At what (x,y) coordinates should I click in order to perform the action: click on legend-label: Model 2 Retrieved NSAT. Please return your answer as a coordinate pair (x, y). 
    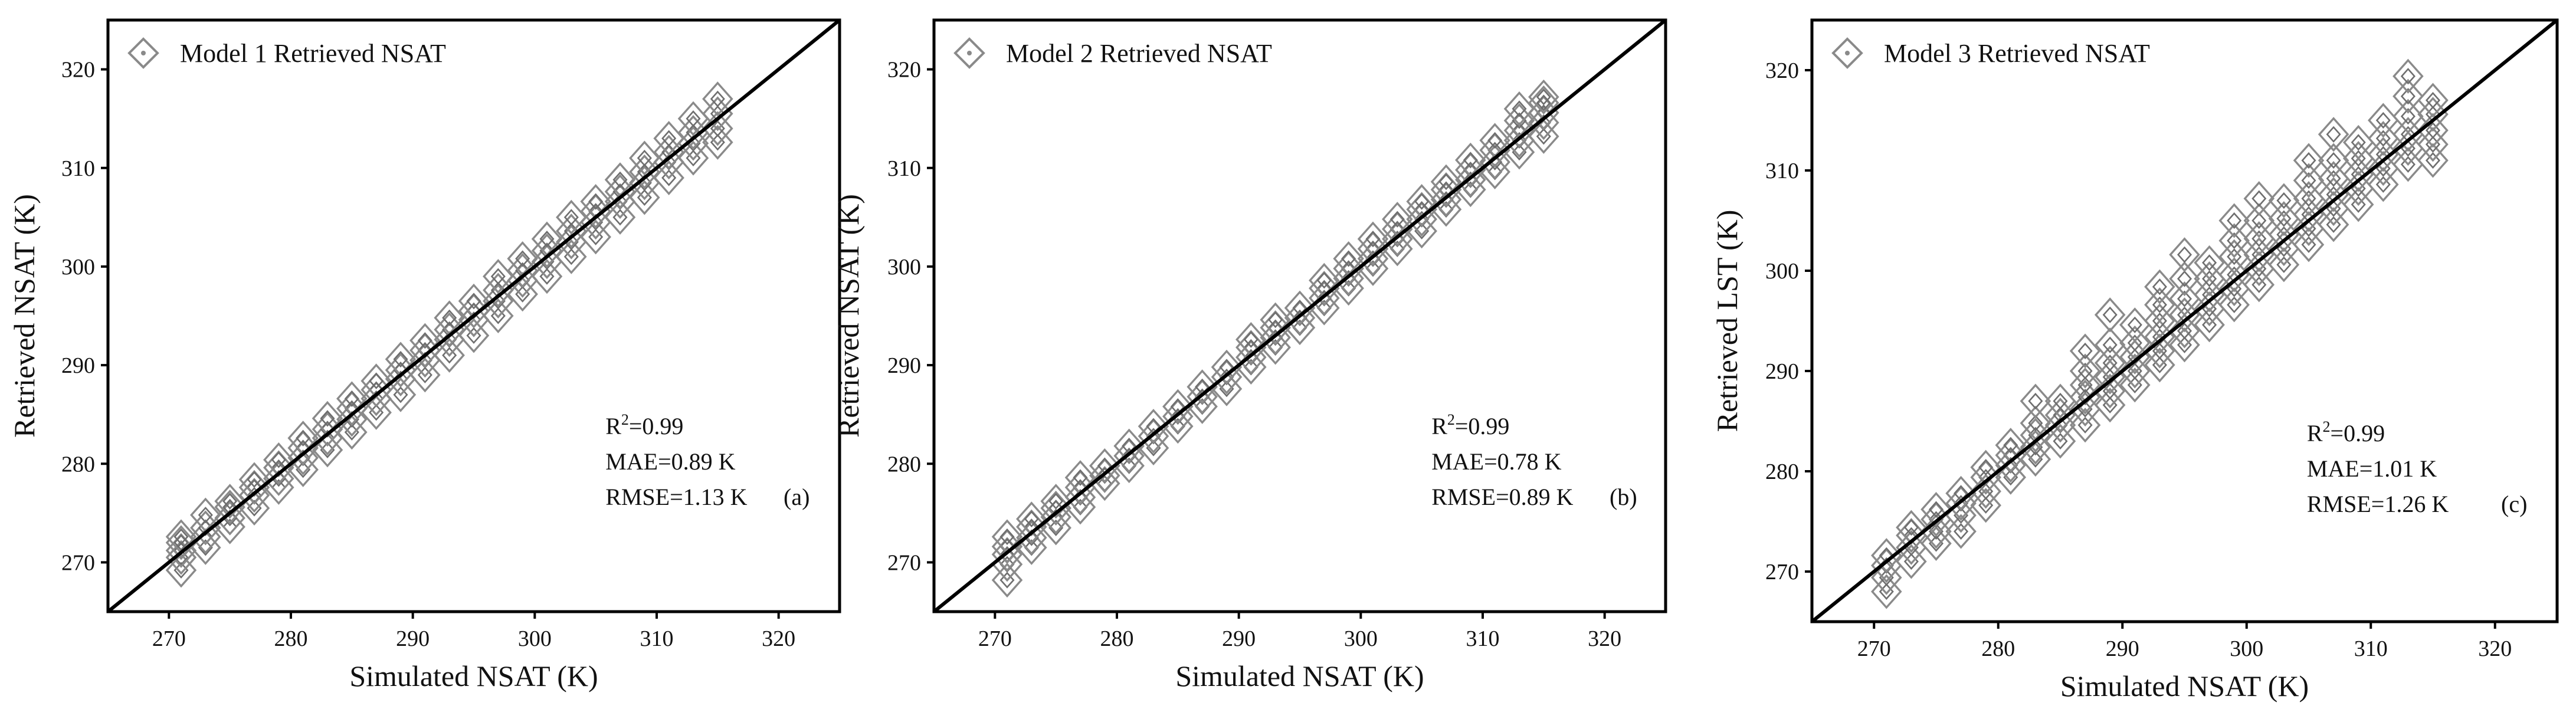
    Looking at the image, I should click on (1139, 53).